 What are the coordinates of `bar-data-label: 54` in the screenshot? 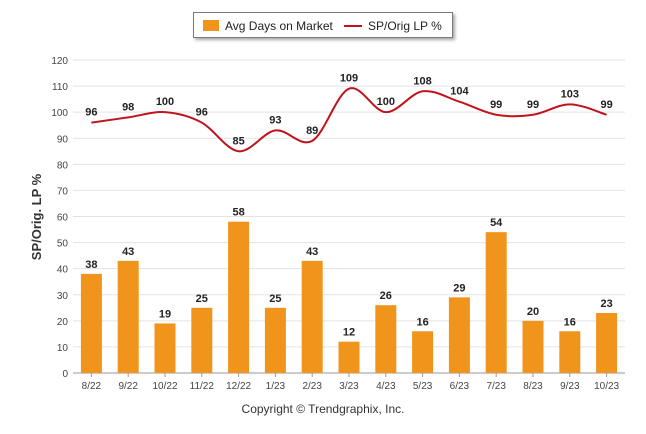 It's located at (496, 223).